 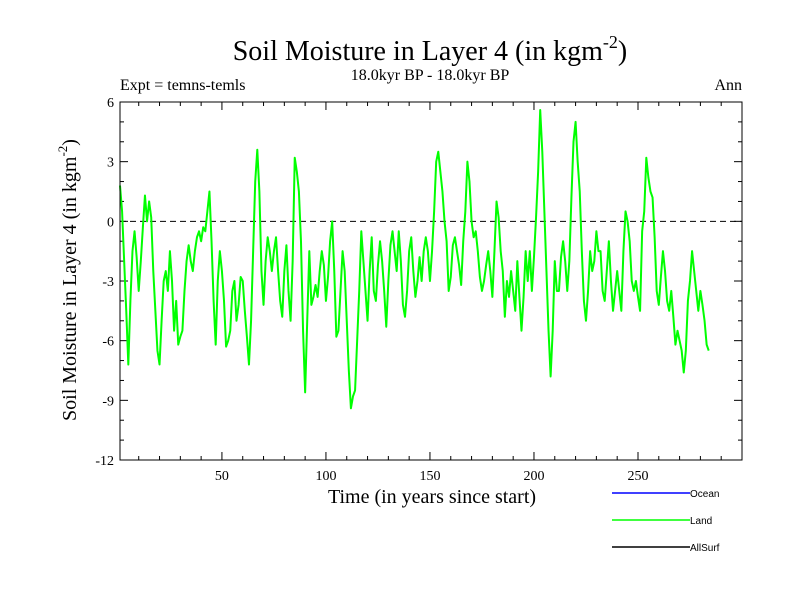 What do you see at coordinates (110, 222) in the screenshot?
I see `y-tick-label: 0` at bounding box center [110, 222].